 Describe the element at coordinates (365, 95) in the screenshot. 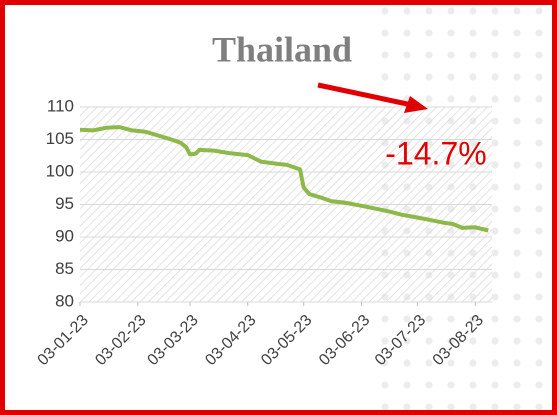

I see `arrow` at that location.